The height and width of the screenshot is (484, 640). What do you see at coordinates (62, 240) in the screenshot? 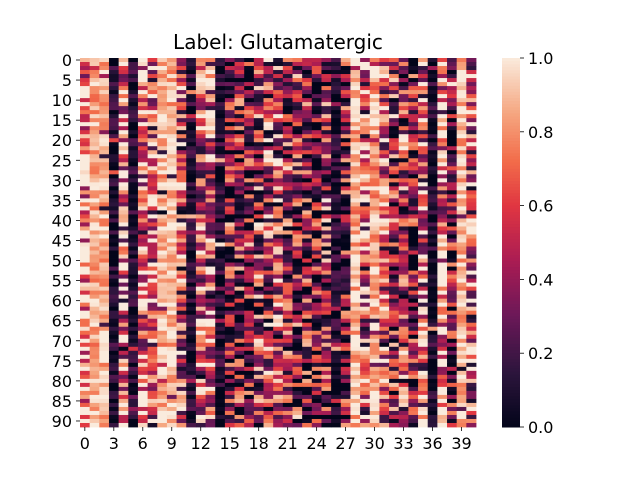
I see `y-tick-label: 45` at bounding box center [62, 240].